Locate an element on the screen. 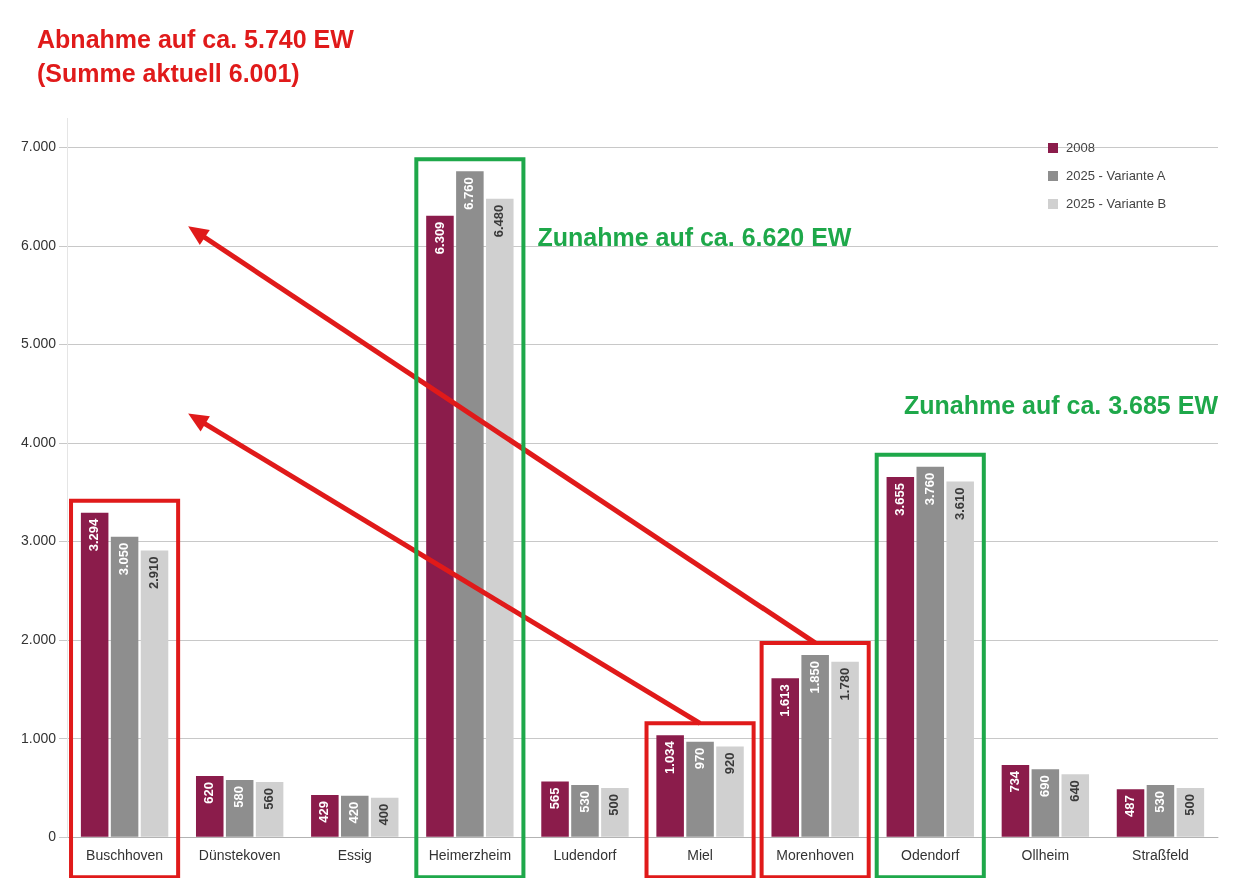 Image resolution: width=1251 pixels, height=888 pixels. y-tick-label: 4.000 is located at coordinates (38, 441).